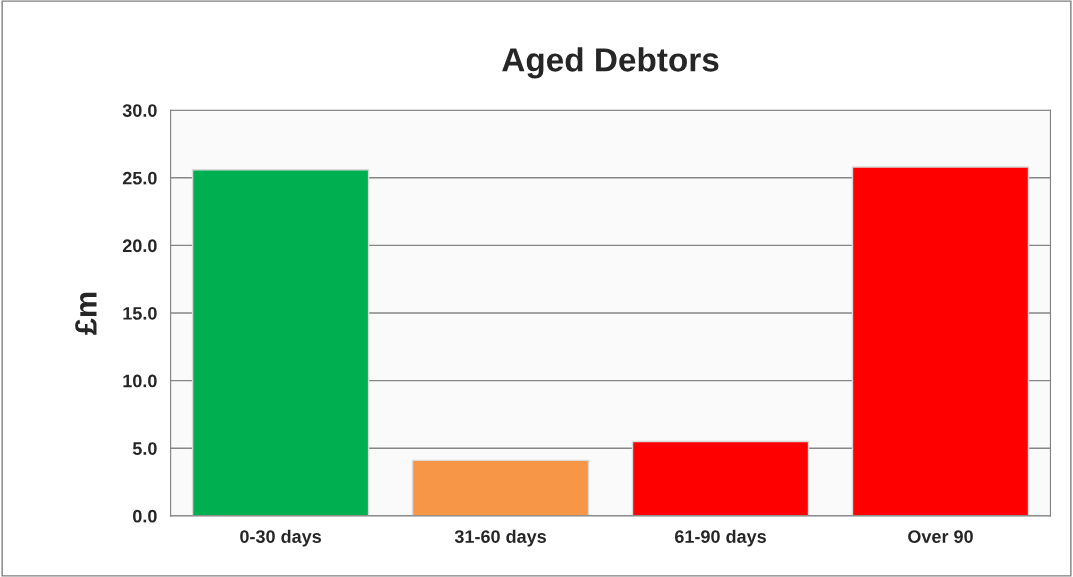 The height and width of the screenshot is (577, 1073). I want to click on y-axis-title: £m, so click(86, 313).